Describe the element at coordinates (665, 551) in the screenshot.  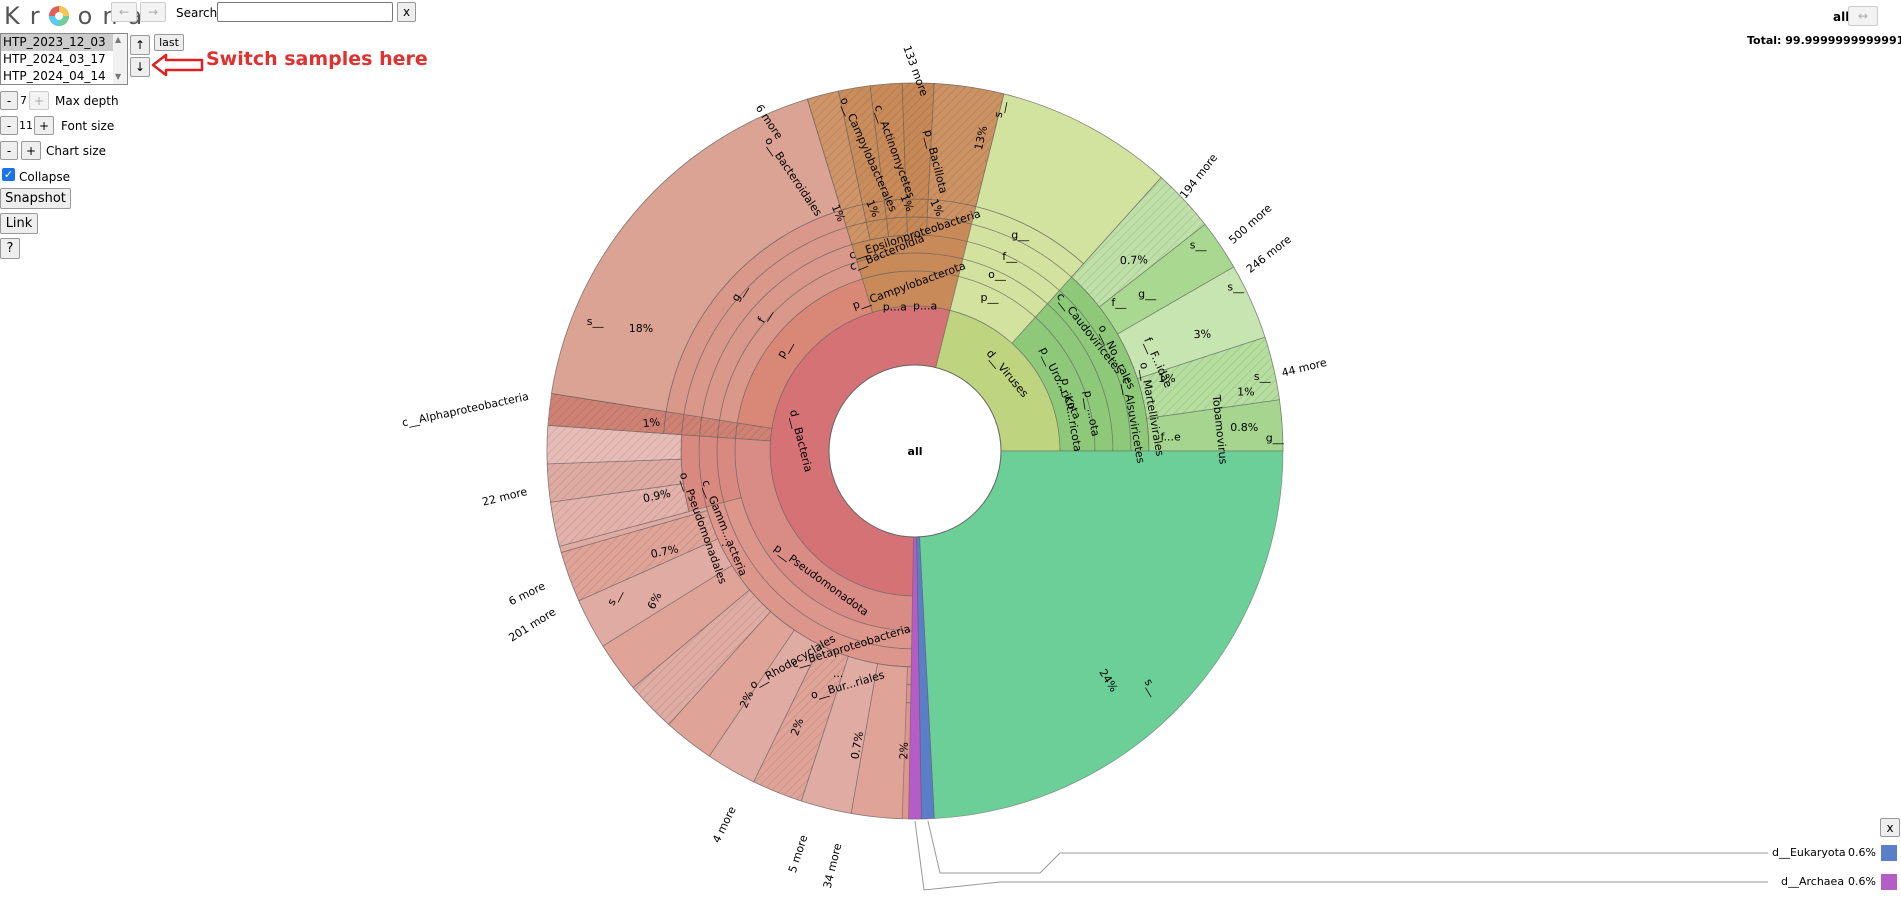
I see `label-07pct-b: 0.7%` at that location.